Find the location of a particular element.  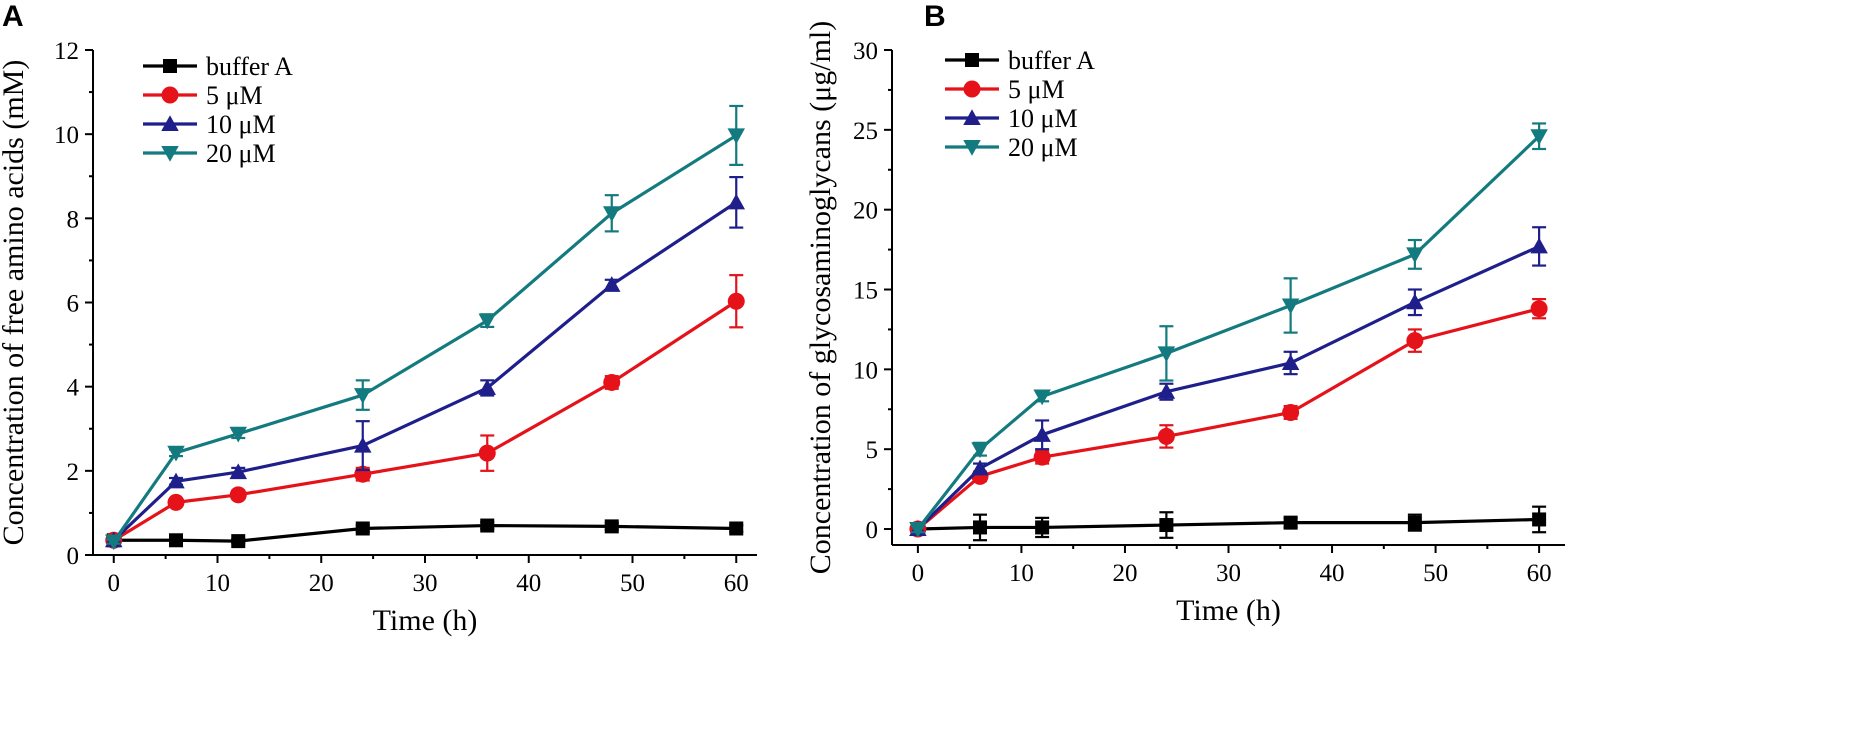

series-10-m is located at coordinates (1228, 381).